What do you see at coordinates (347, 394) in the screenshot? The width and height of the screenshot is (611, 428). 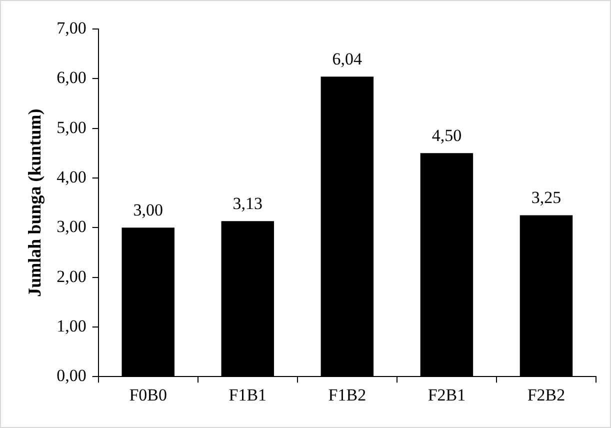 I see `x-tick-label: F1B2` at bounding box center [347, 394].